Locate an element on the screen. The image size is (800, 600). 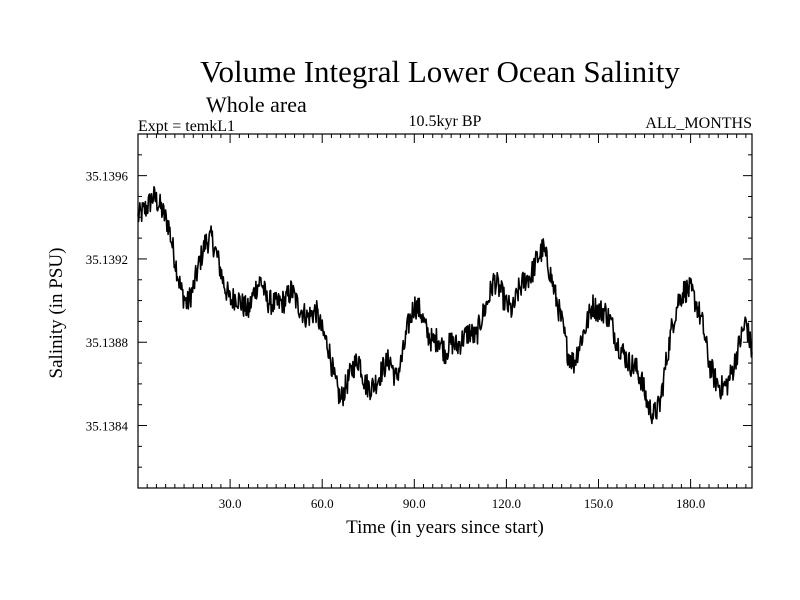
x-tick-label: 180.0 is located at coordinates (690, 503).